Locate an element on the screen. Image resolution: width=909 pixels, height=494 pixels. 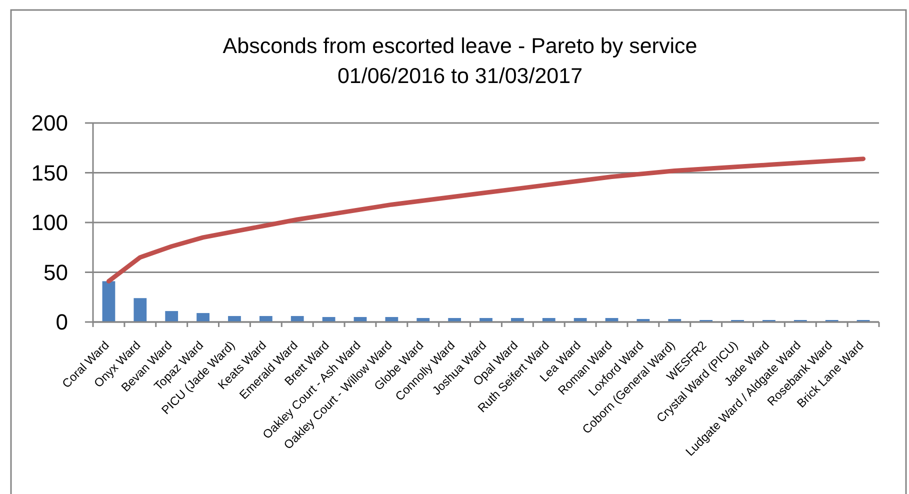
chart-subtitle: 01/06/2016 to 31/03/2017 is located at coordinates (460, 76).